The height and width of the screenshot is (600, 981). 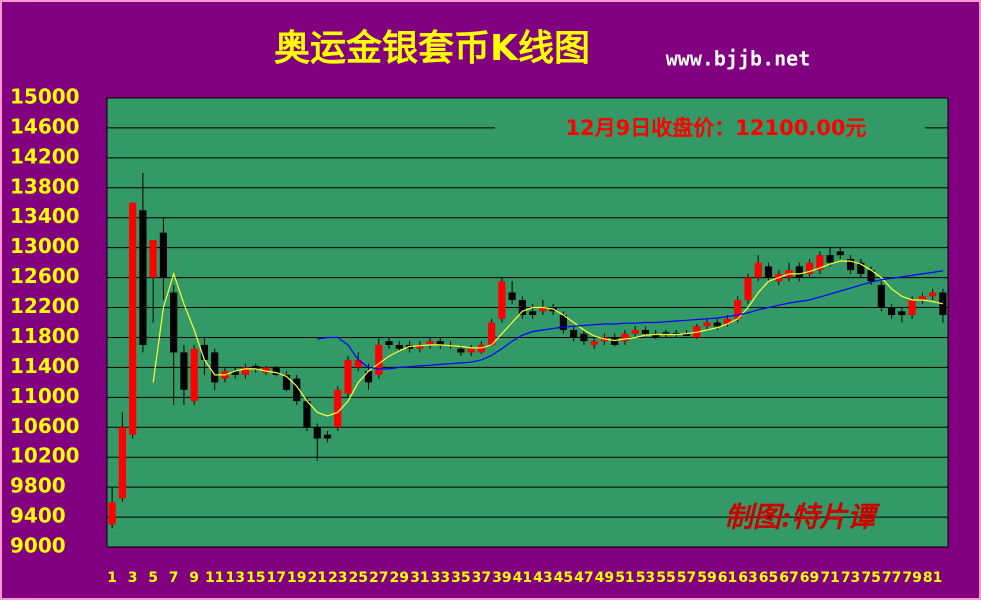 What do you see at coordinates (788, 578) in the screenshot?
I see `x-tick-label: 67` at bounding box center [788, 578].